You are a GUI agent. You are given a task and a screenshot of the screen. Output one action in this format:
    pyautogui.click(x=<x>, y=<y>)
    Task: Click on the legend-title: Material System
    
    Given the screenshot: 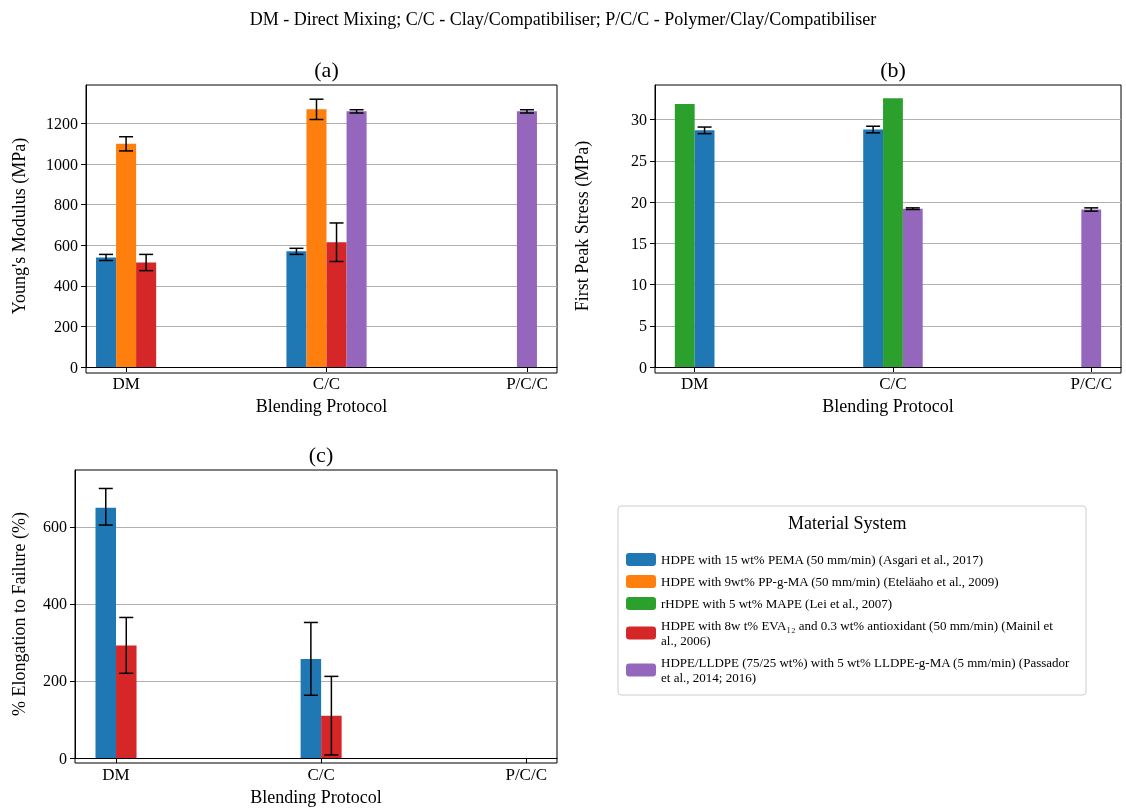 What is the action you would take?
    pyautogui.click(x=847, y=523)
    